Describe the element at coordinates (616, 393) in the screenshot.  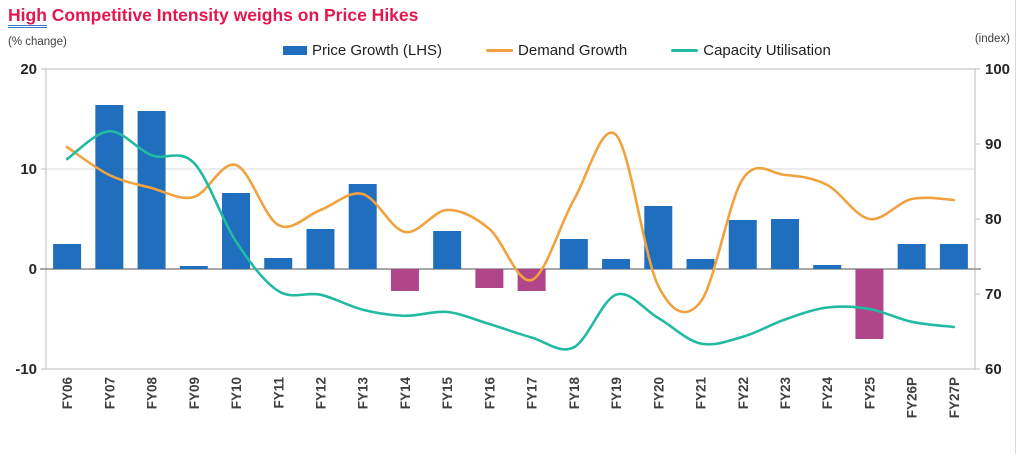
I see `x-label-FY19: FY19` at that location.